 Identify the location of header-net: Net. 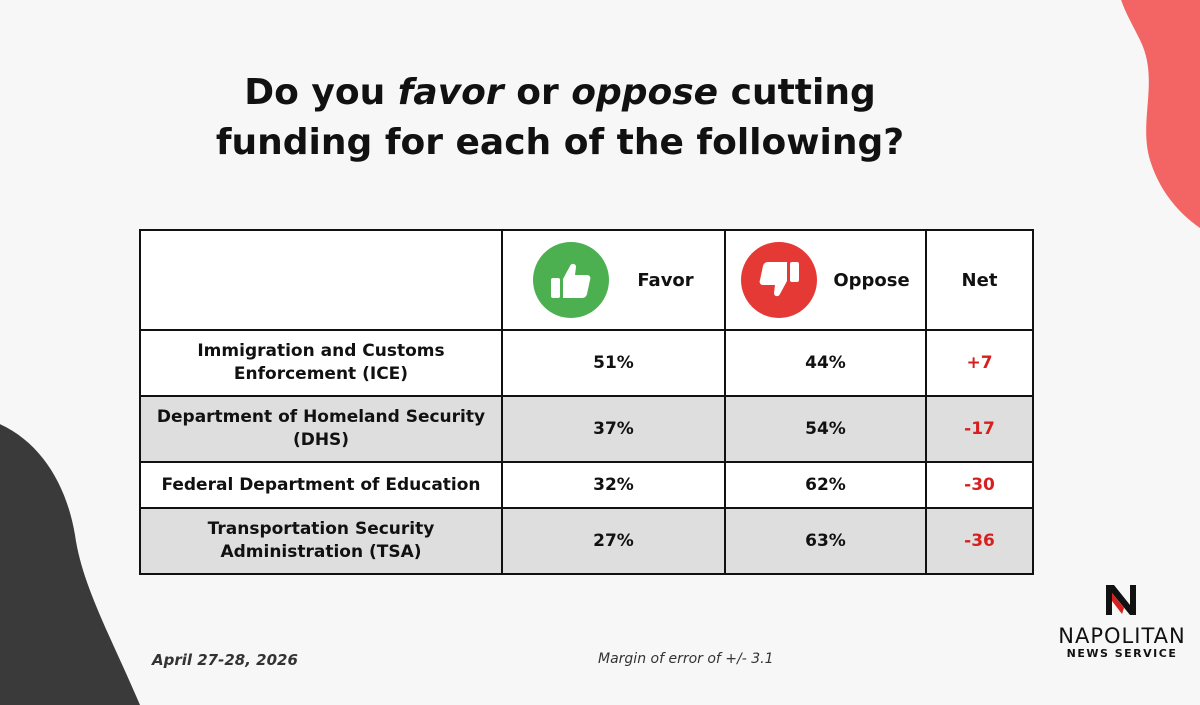
(979, 280).